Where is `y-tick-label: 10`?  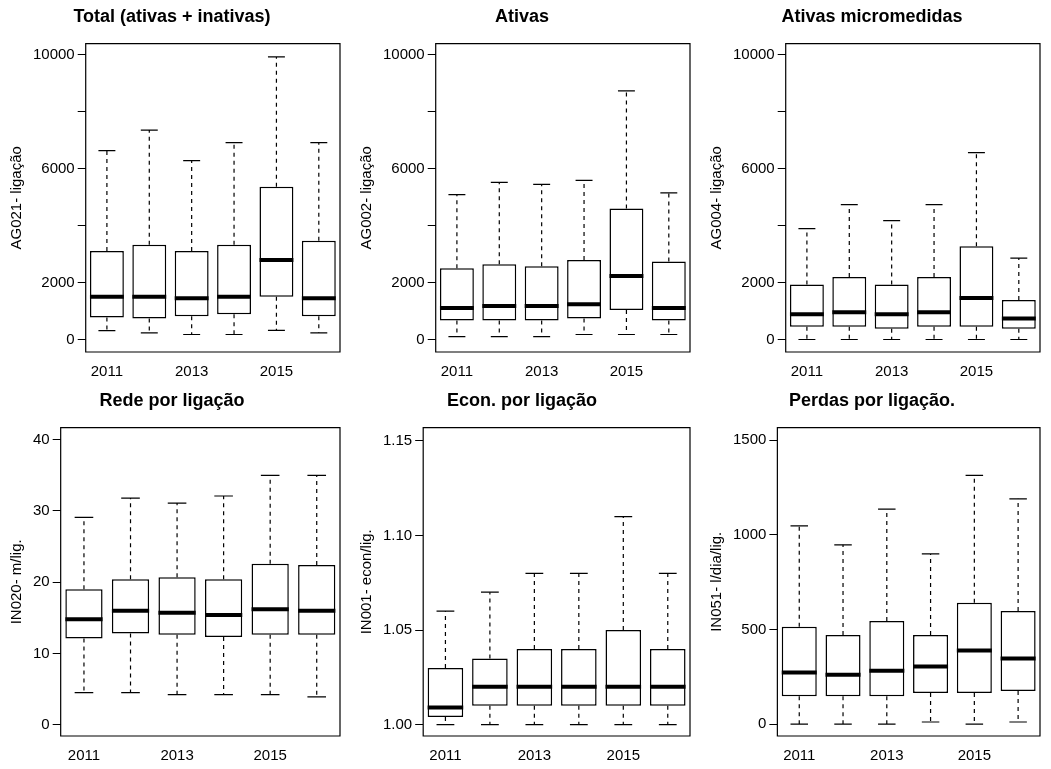
y-tick-label: 10 is located at coordinates (41, 652).